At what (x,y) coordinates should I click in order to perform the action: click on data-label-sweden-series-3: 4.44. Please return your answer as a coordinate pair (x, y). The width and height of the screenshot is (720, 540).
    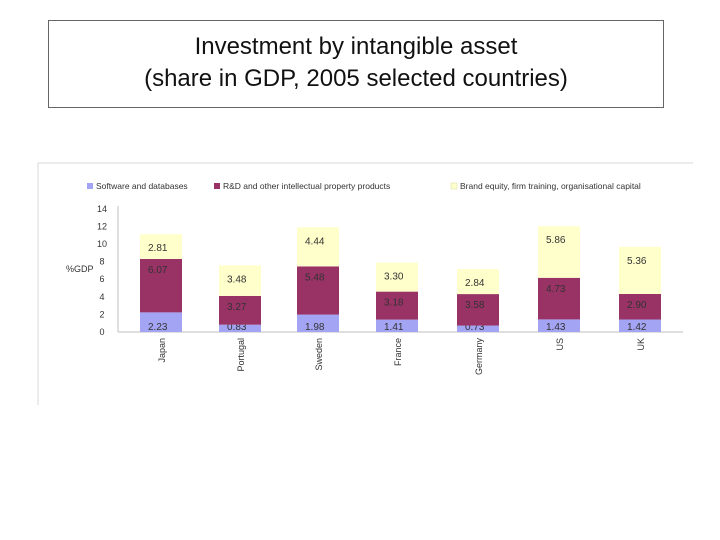
    Looking at the image, I should click on (315, 241).